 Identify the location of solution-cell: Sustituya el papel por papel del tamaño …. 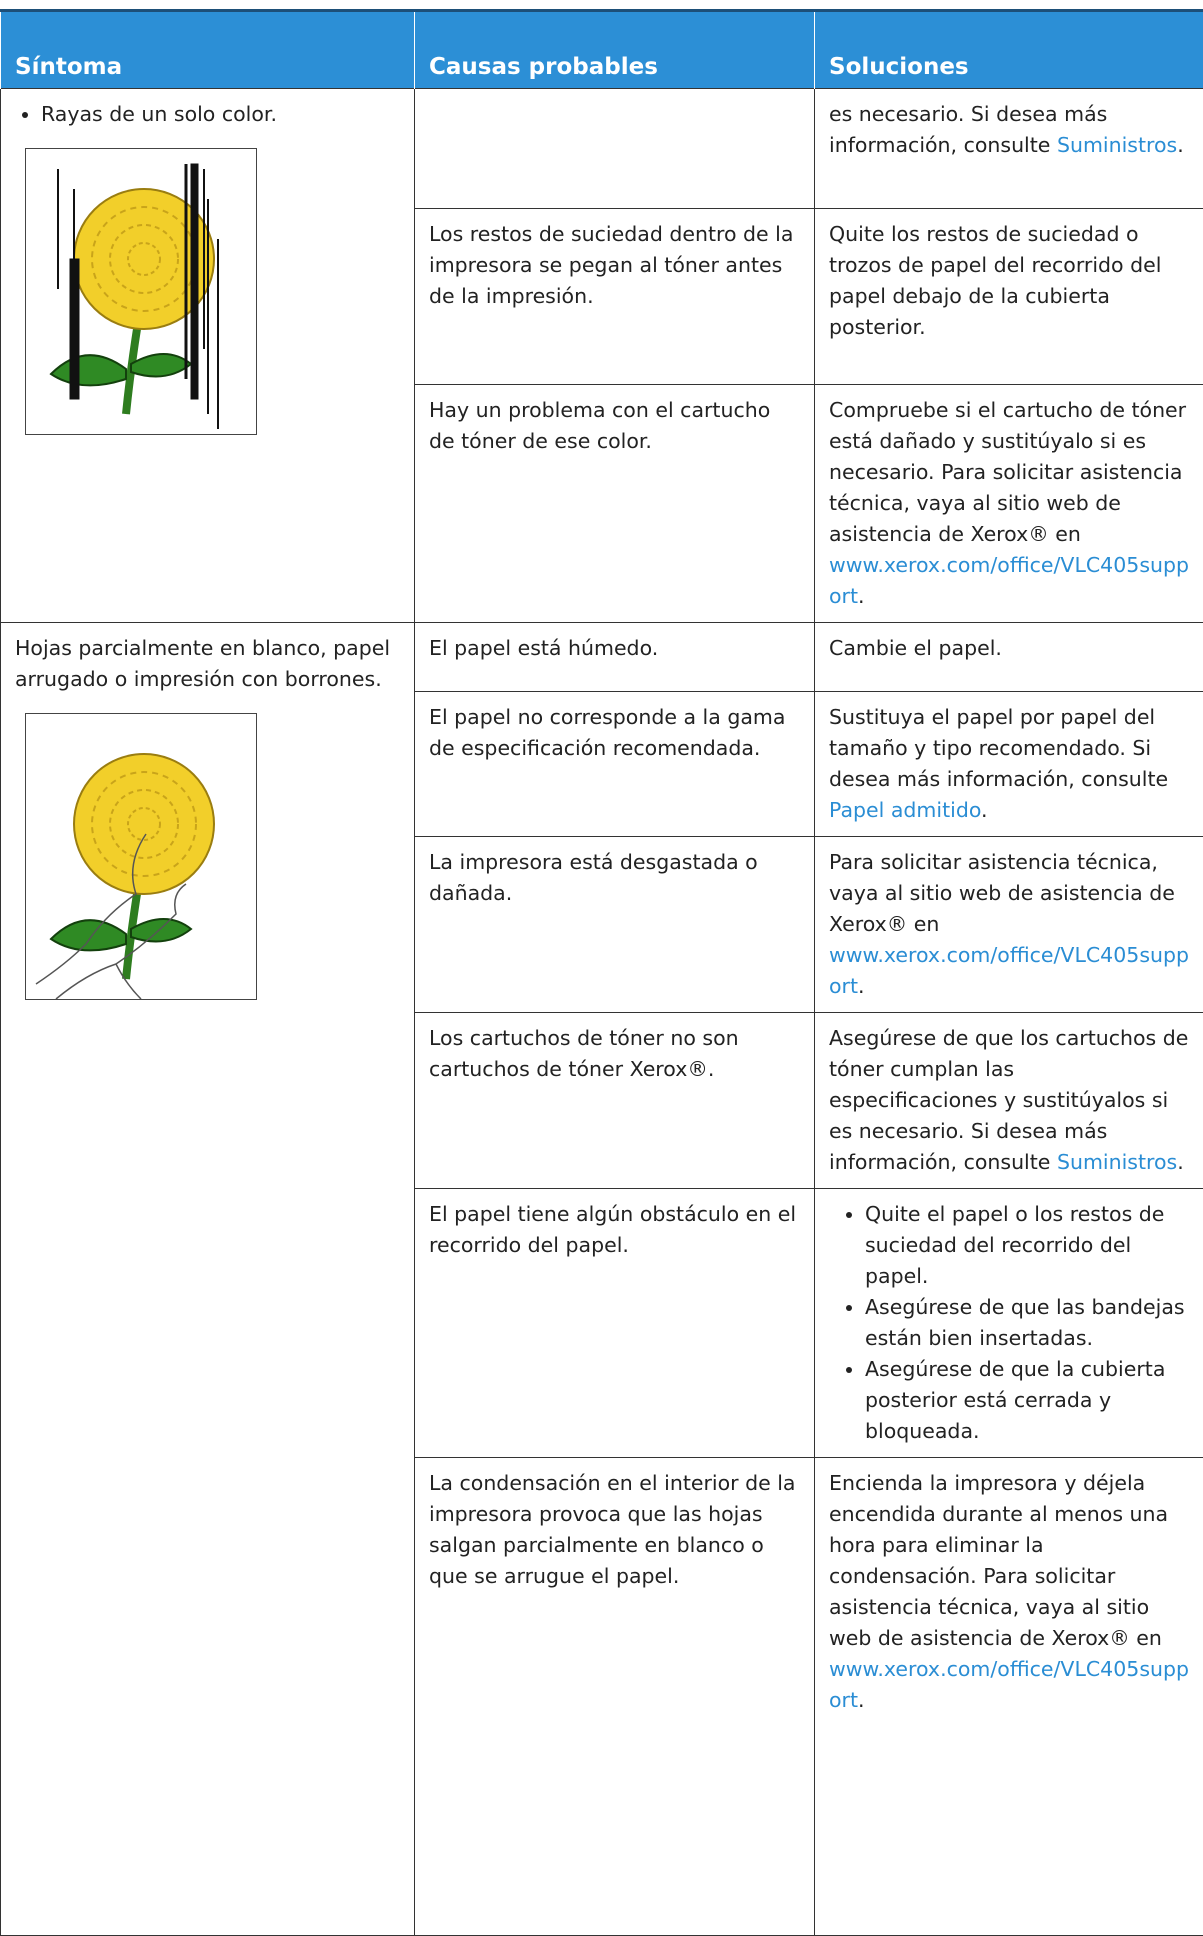
(1009, 764).